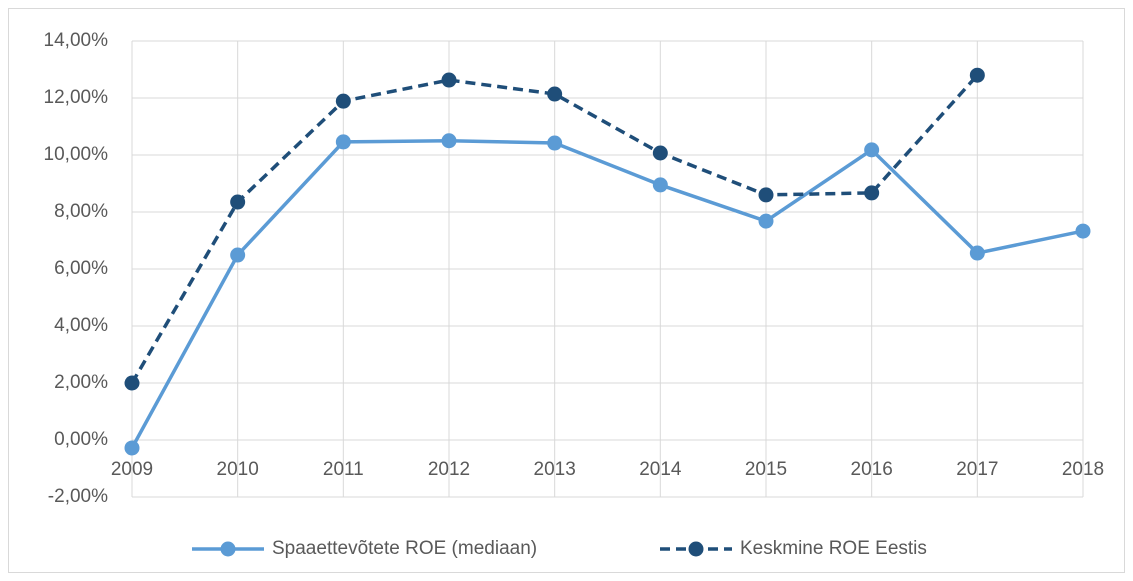 This screenshot has width=1133, height=581. I want to click on legend-label: Keskmine ROE Eestis, so click(833, 548).